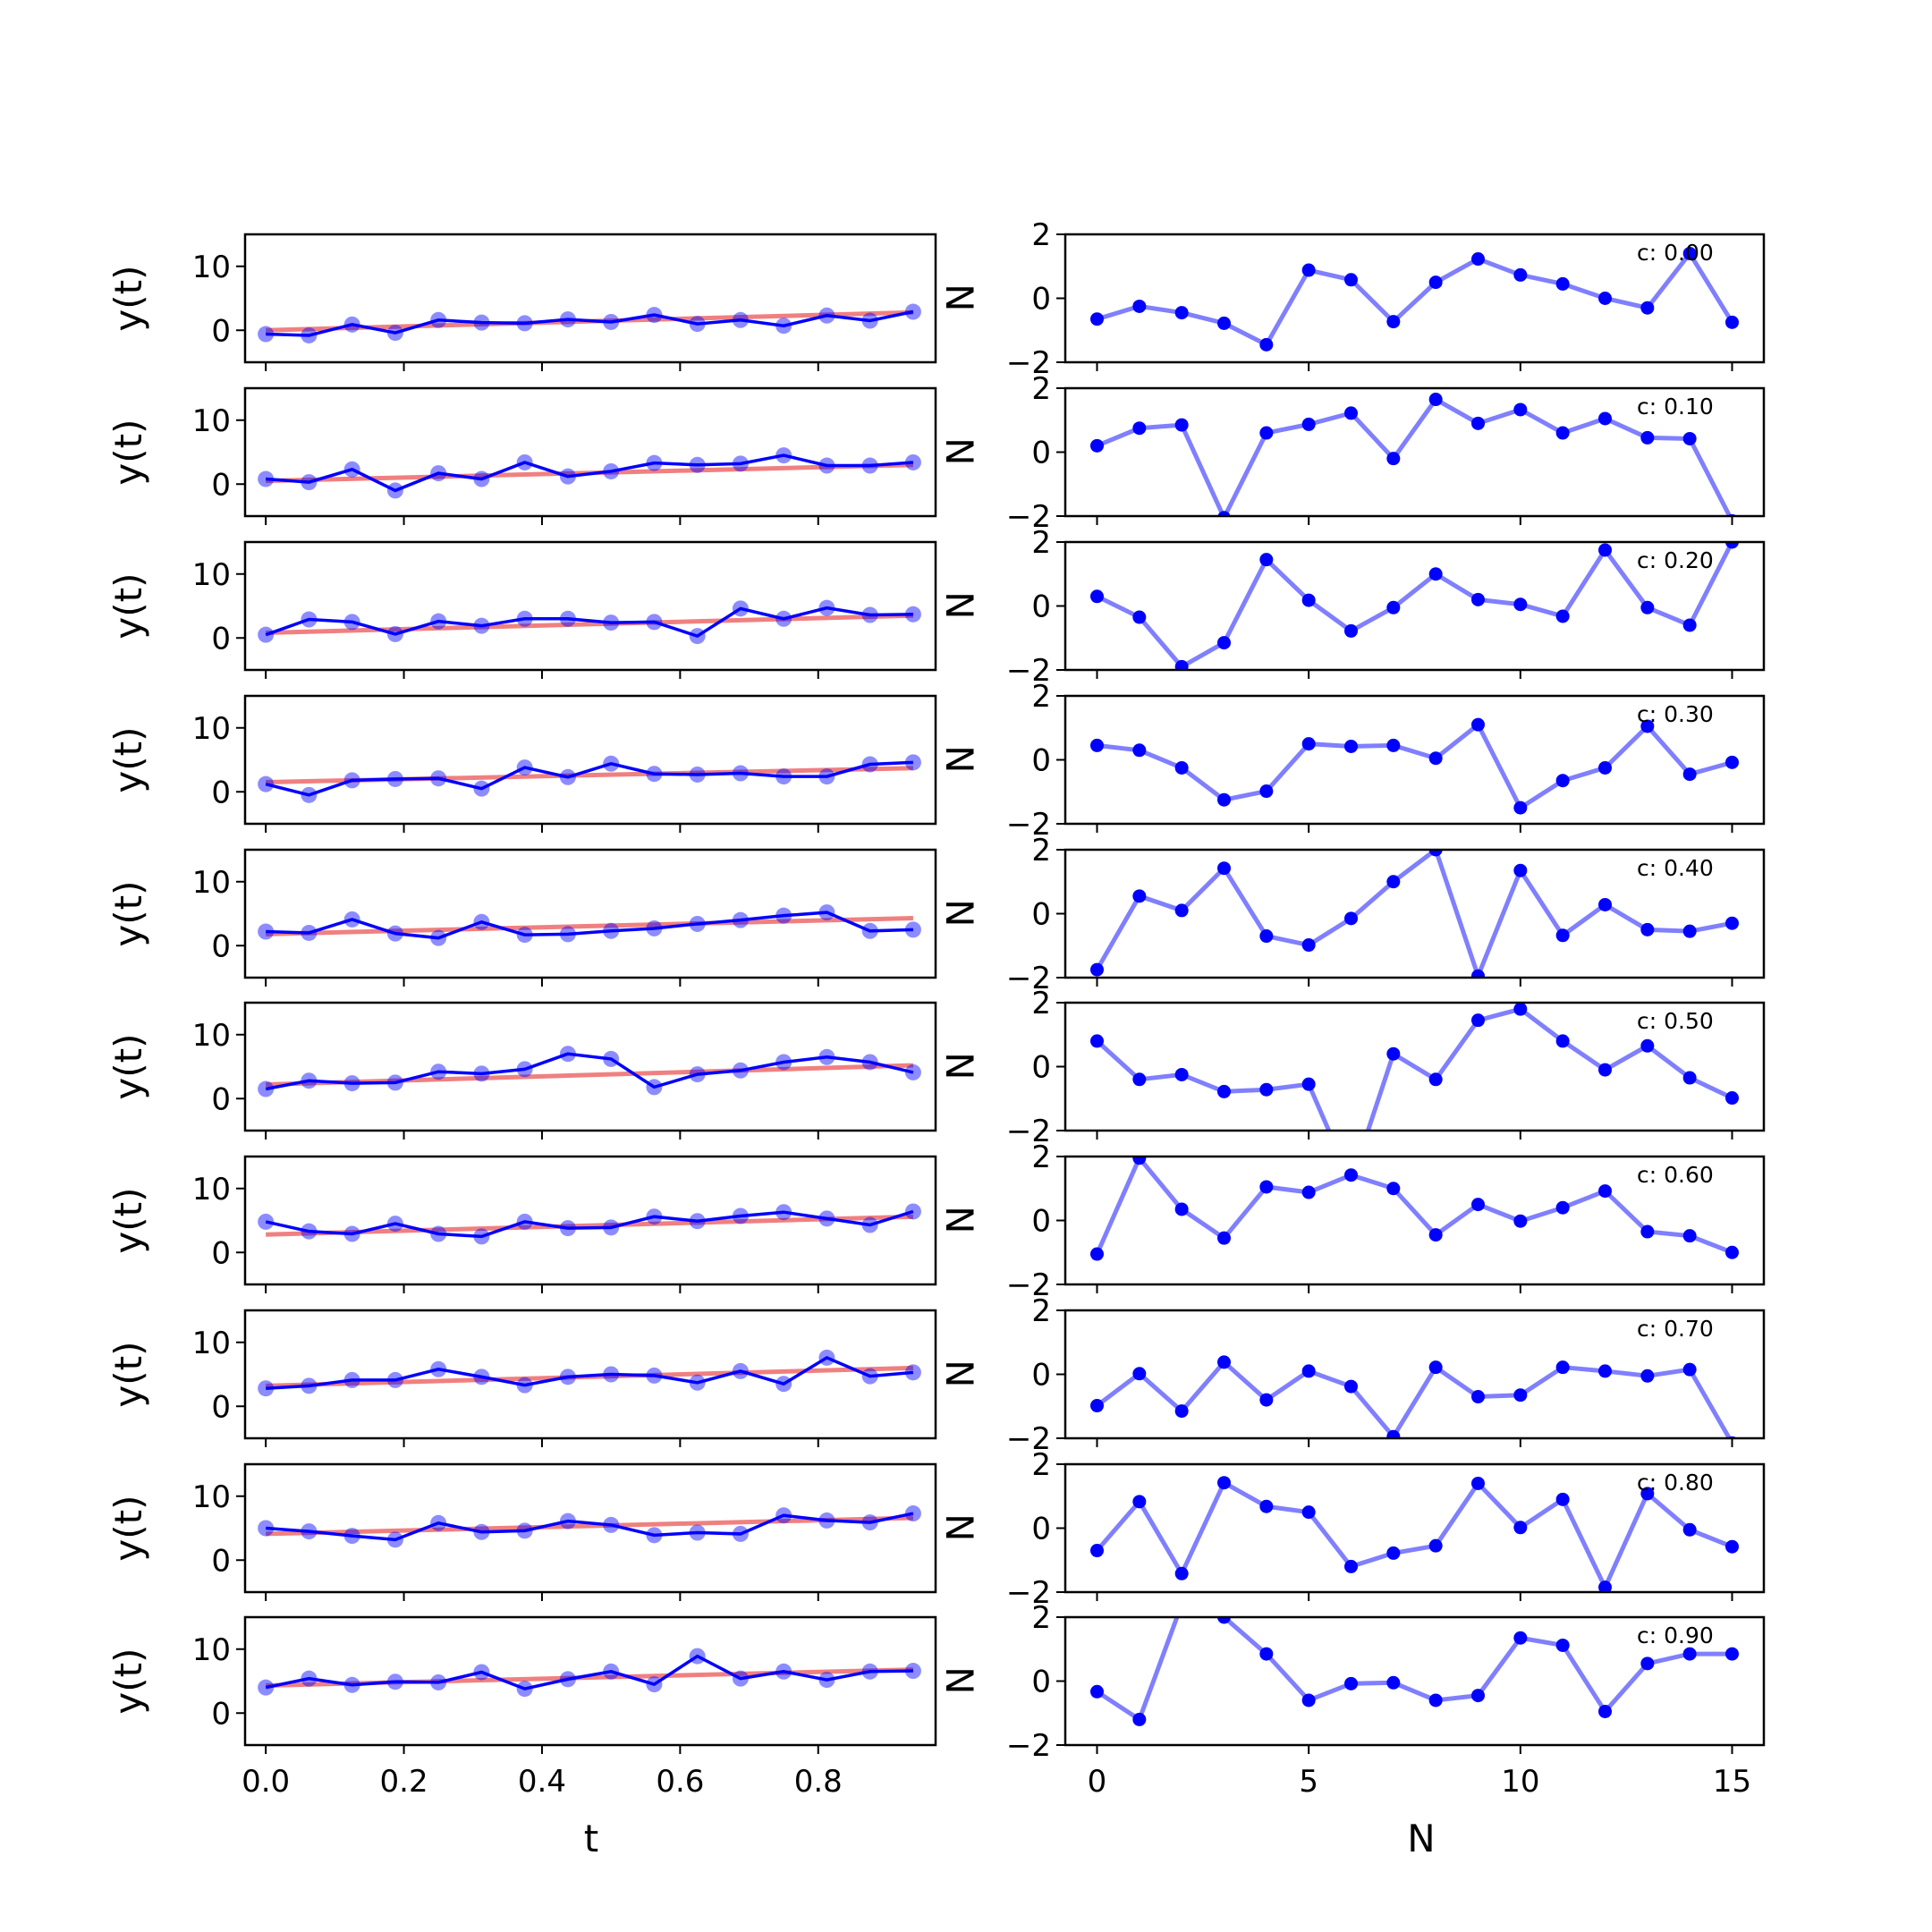 This screenshot has height=1932, width=1932. I want to click on panel-label: c: 0.90, so click(1675, 1635).